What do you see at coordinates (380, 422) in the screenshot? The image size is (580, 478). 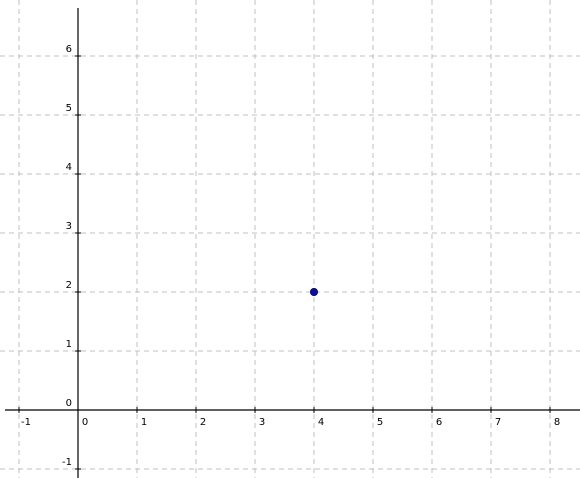 I see `x-tick-label-5: 5` at bounding box center [380, 422].